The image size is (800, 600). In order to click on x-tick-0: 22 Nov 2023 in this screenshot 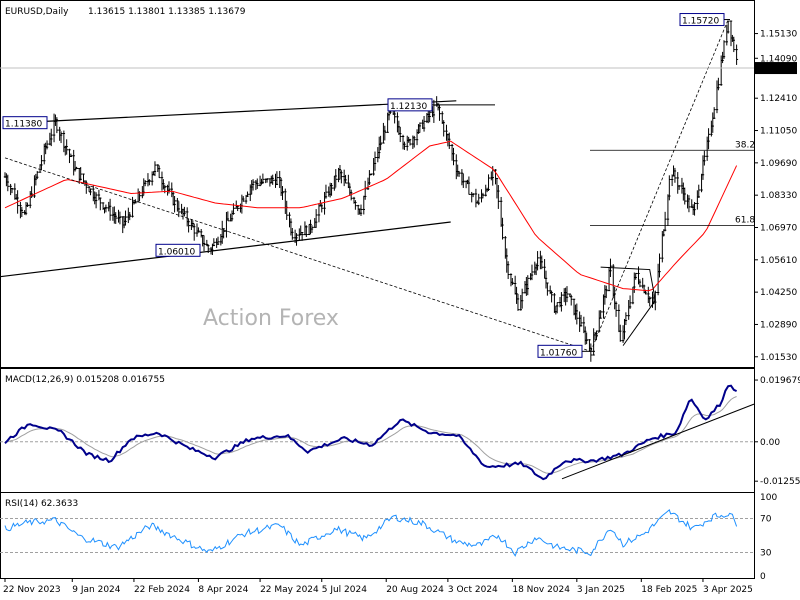, I will do `click(32, 590)`.